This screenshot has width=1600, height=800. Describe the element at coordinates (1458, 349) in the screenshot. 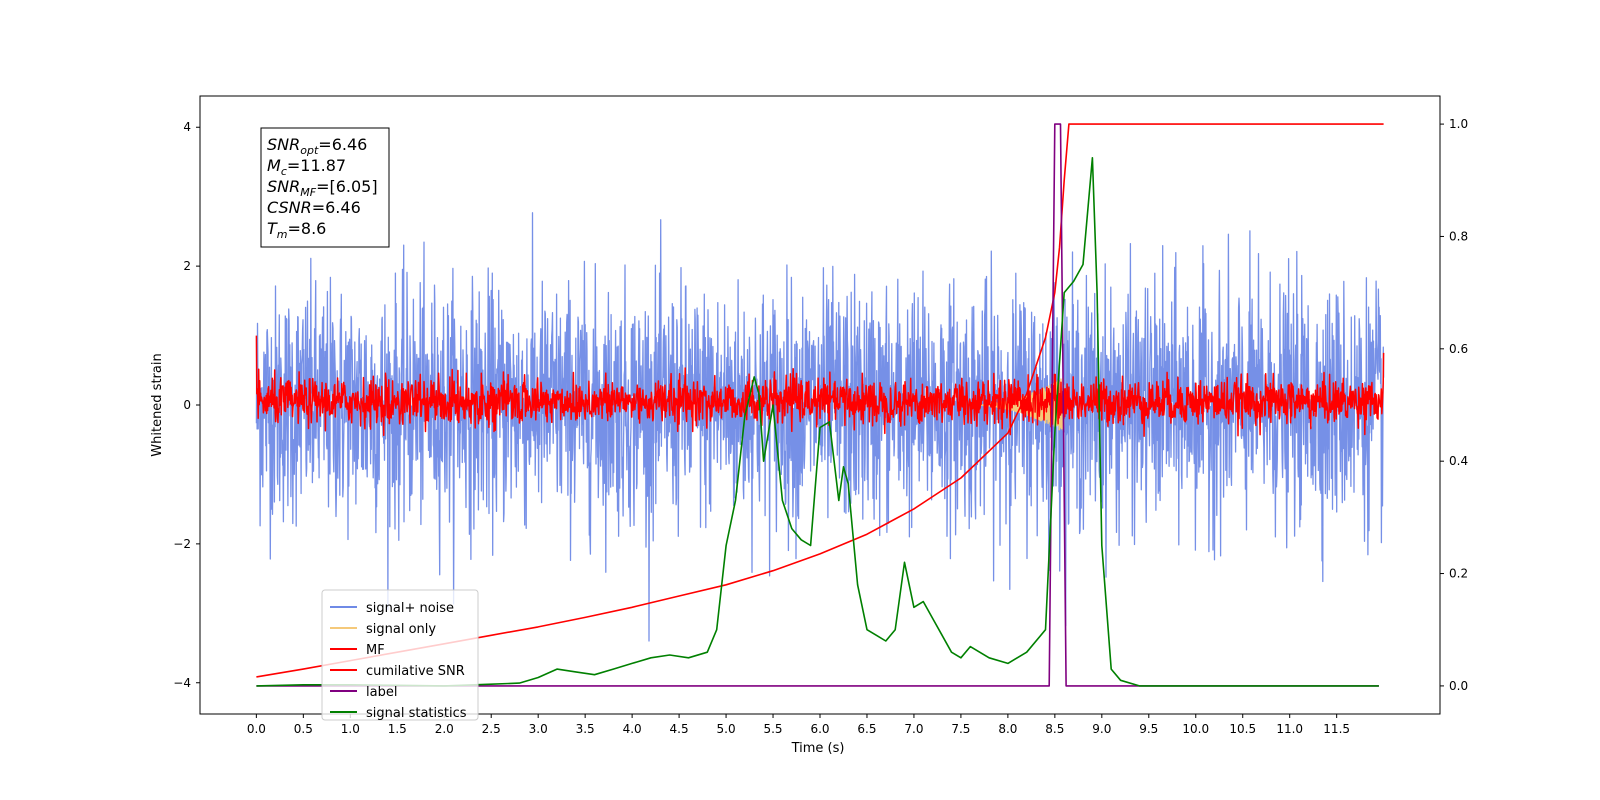

I see `y2-tick-label: 0.6` at that location.